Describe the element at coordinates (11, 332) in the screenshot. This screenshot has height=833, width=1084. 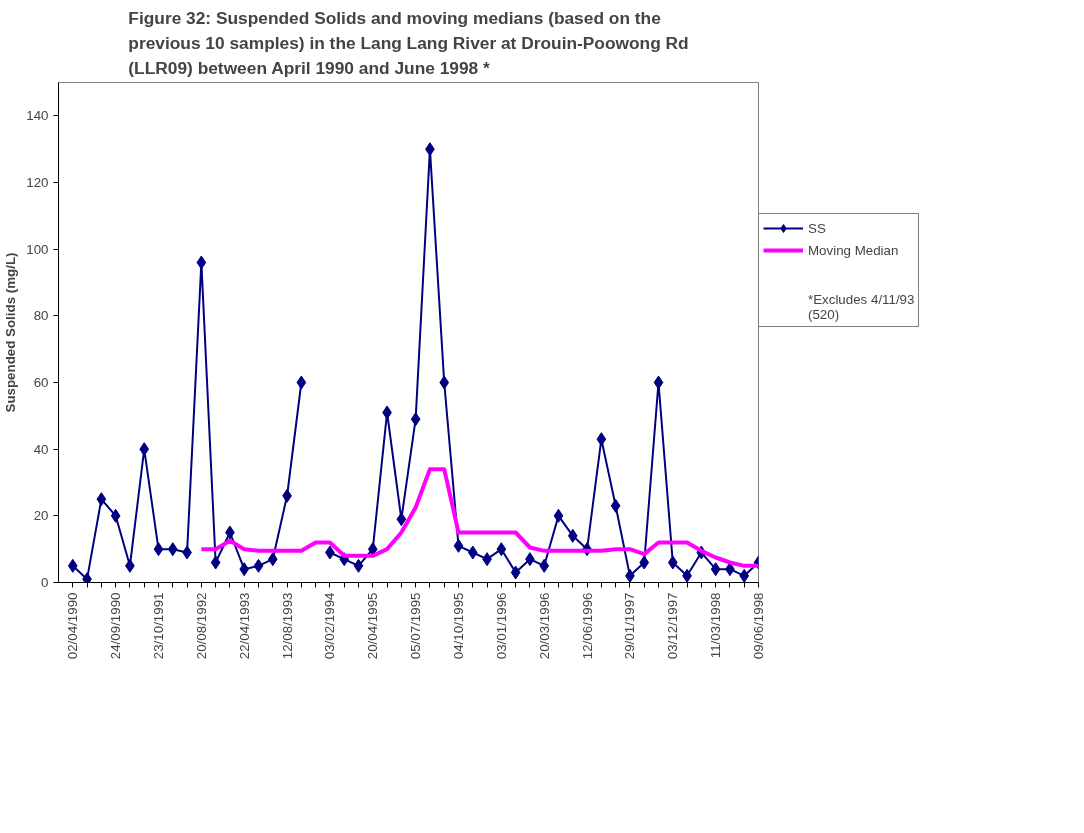
I see `y-axis-title: Suspended Solids (mg/L)` at that location.